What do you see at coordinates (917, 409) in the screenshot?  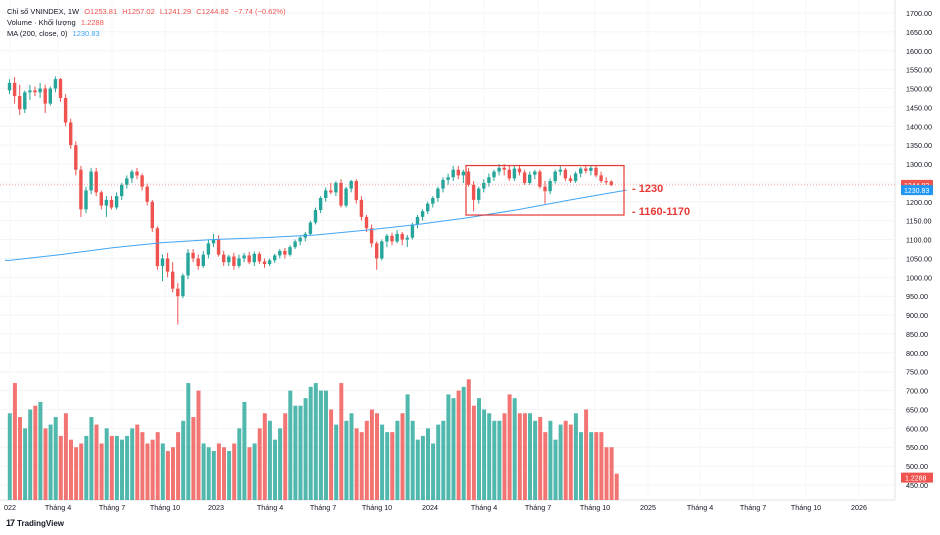 I see `y-tick-label: 650.00` at bounding box center [917, 409].